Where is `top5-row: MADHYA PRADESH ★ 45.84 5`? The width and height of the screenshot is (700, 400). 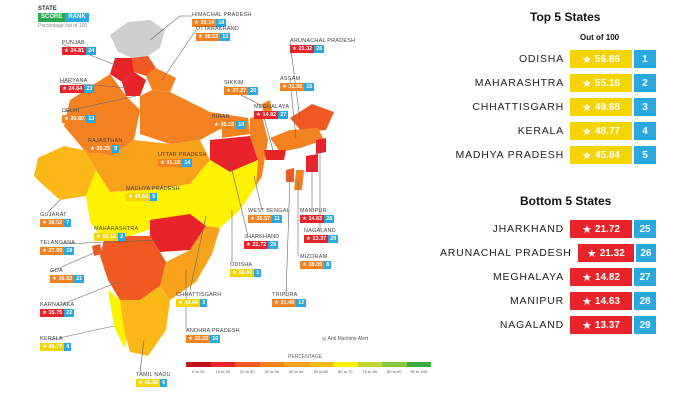 top5-row: MADHYA PRADESH ★ 45.84 5 is located at coordinates (548, 155).